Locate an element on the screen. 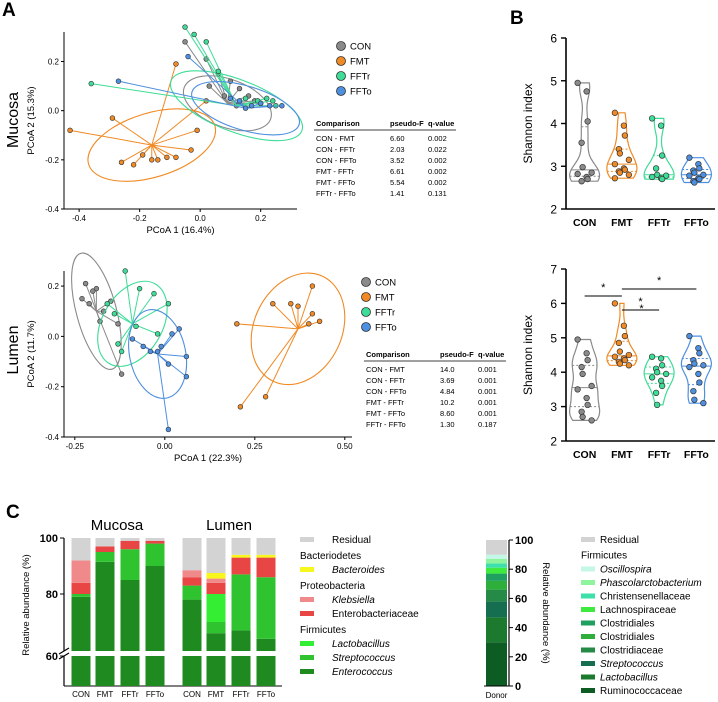 This screenshot has height=702, width=718. confidence-ellipse-con is located at coordinates (227, 103).